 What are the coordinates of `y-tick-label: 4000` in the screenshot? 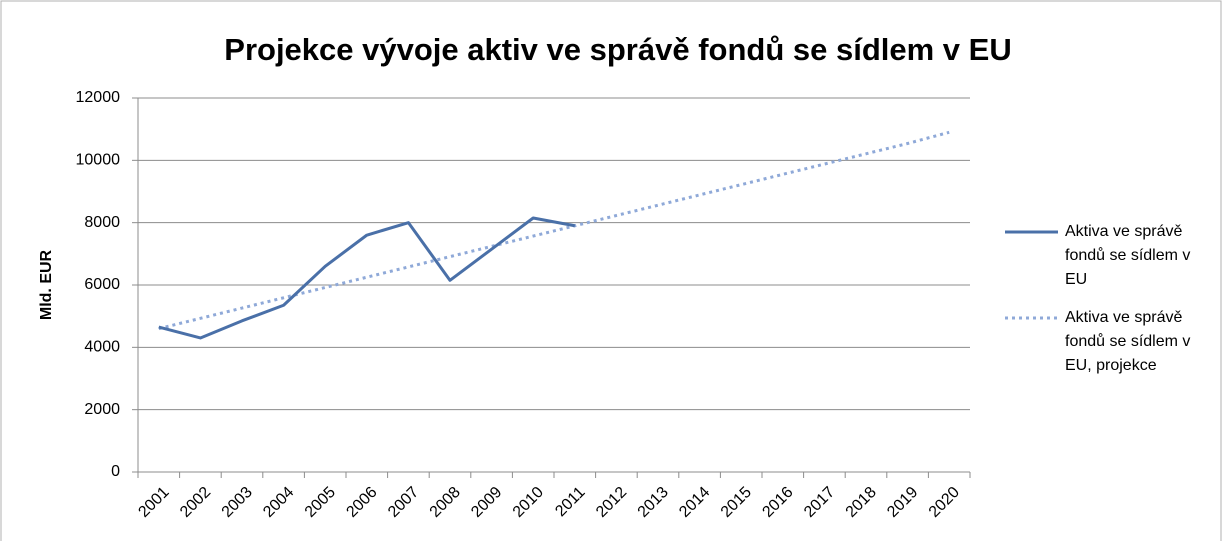 It's located at (102, 347).